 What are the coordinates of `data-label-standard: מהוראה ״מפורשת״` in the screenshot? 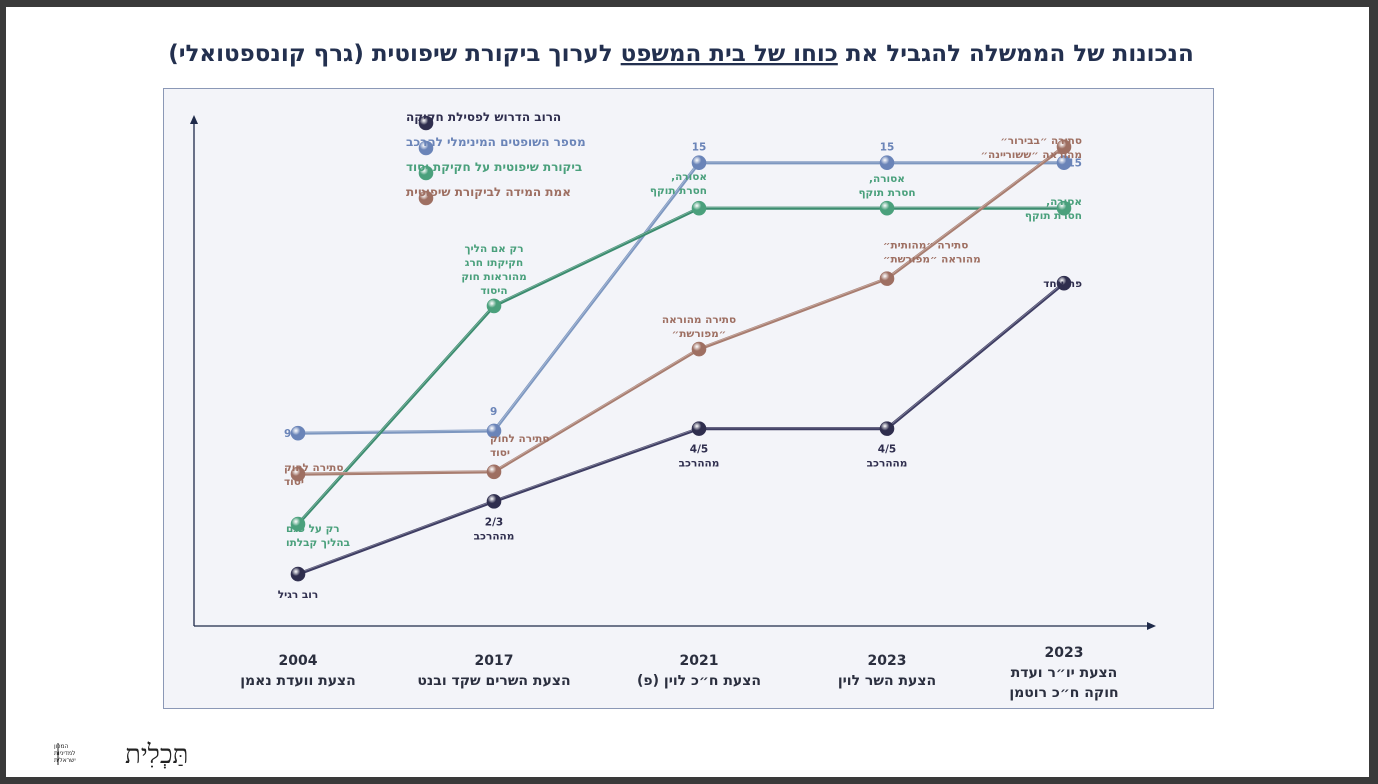 It's located at (932, 260).